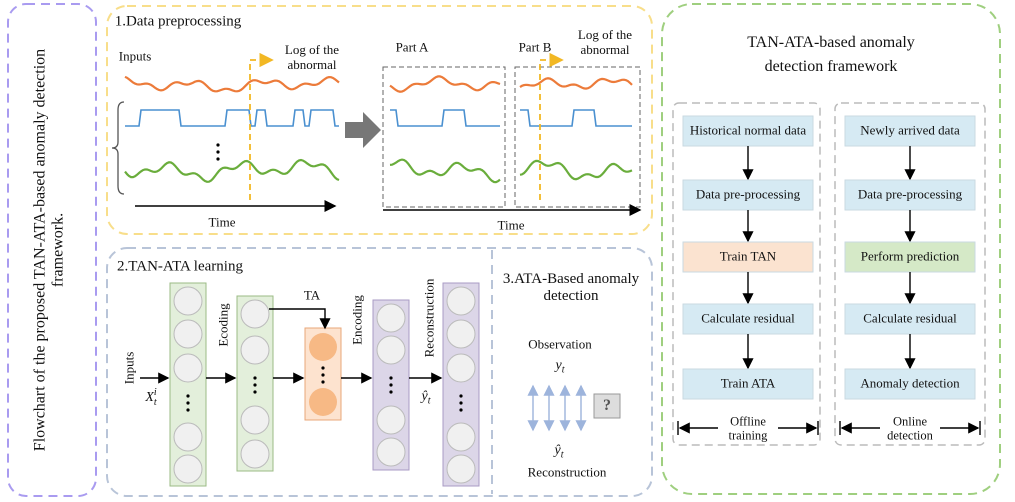  I want to click on reconstruction-symbol-base: ŷ, so click(557, 450).